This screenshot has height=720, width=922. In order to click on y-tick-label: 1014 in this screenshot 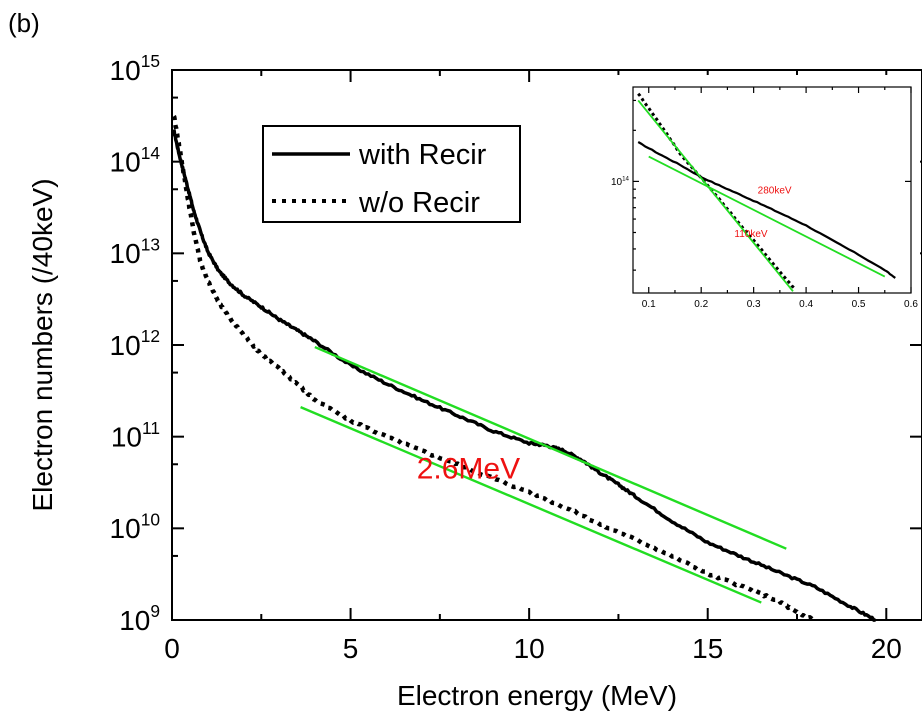, I will do `click(135, 160)`.